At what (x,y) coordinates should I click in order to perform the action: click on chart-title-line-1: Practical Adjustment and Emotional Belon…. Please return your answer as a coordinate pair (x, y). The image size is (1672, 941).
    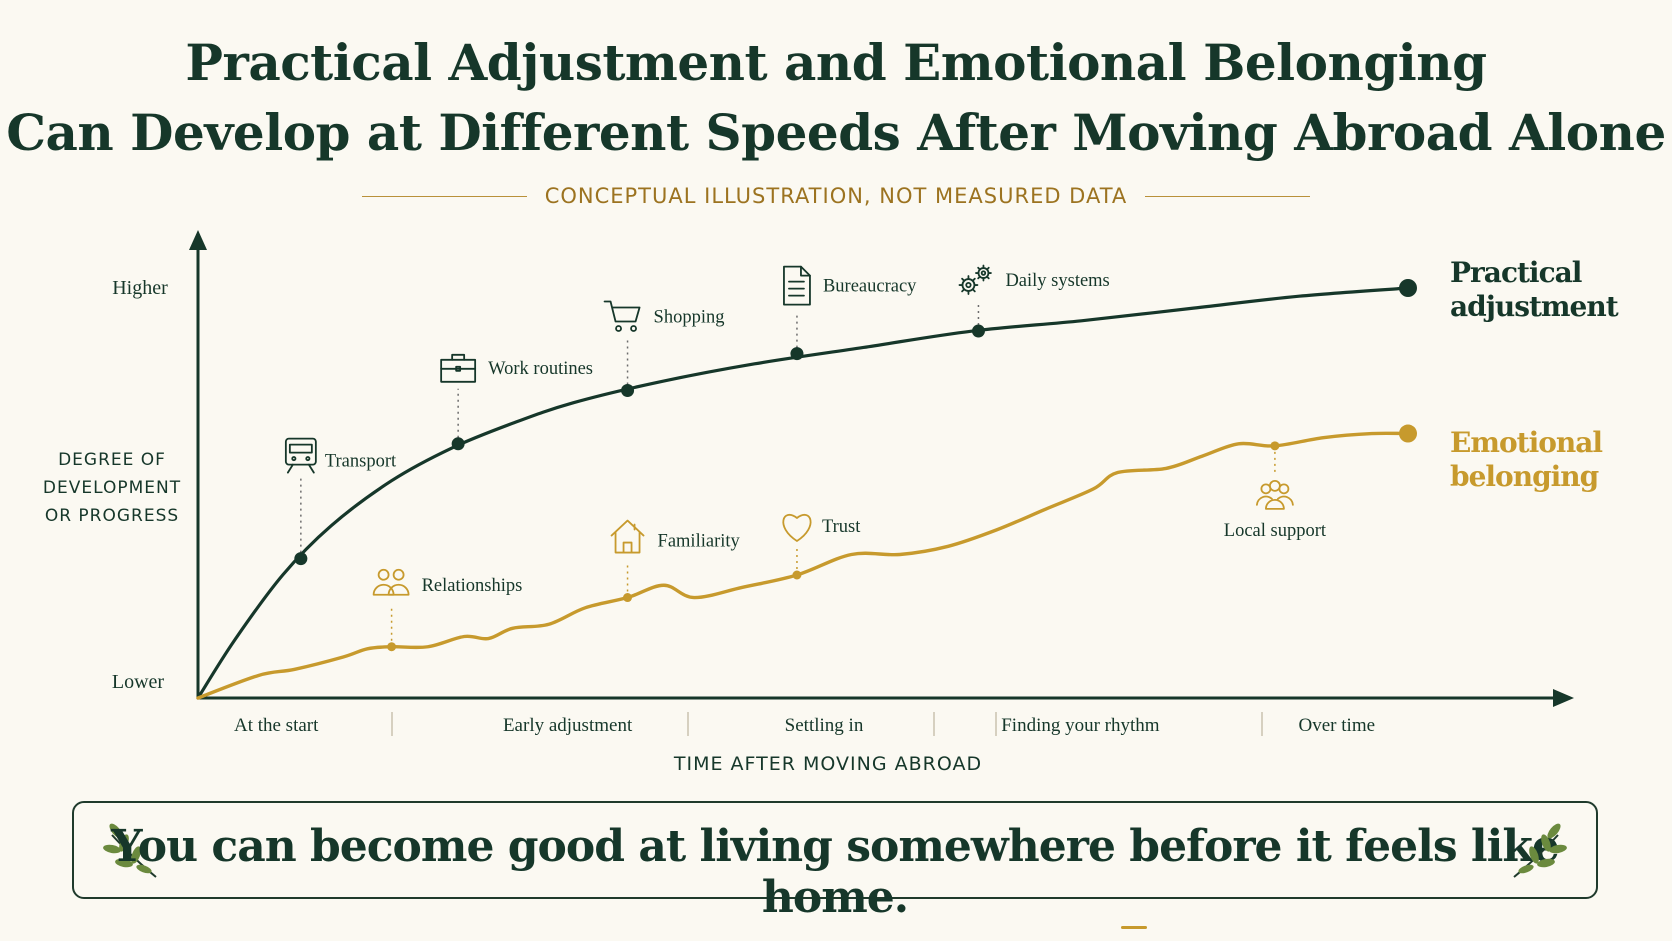
    Looking at the image, I should click on (836, 62).